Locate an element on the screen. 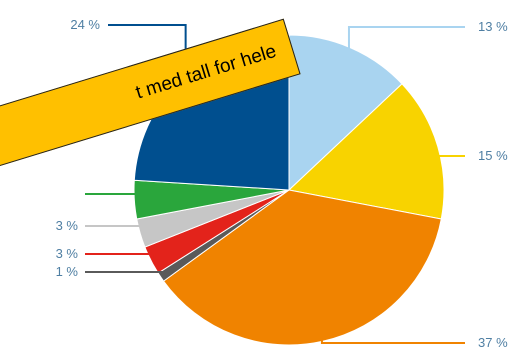 The image size is (526, 353). percentage-label: 15 % is located at coordinates (493, 155).